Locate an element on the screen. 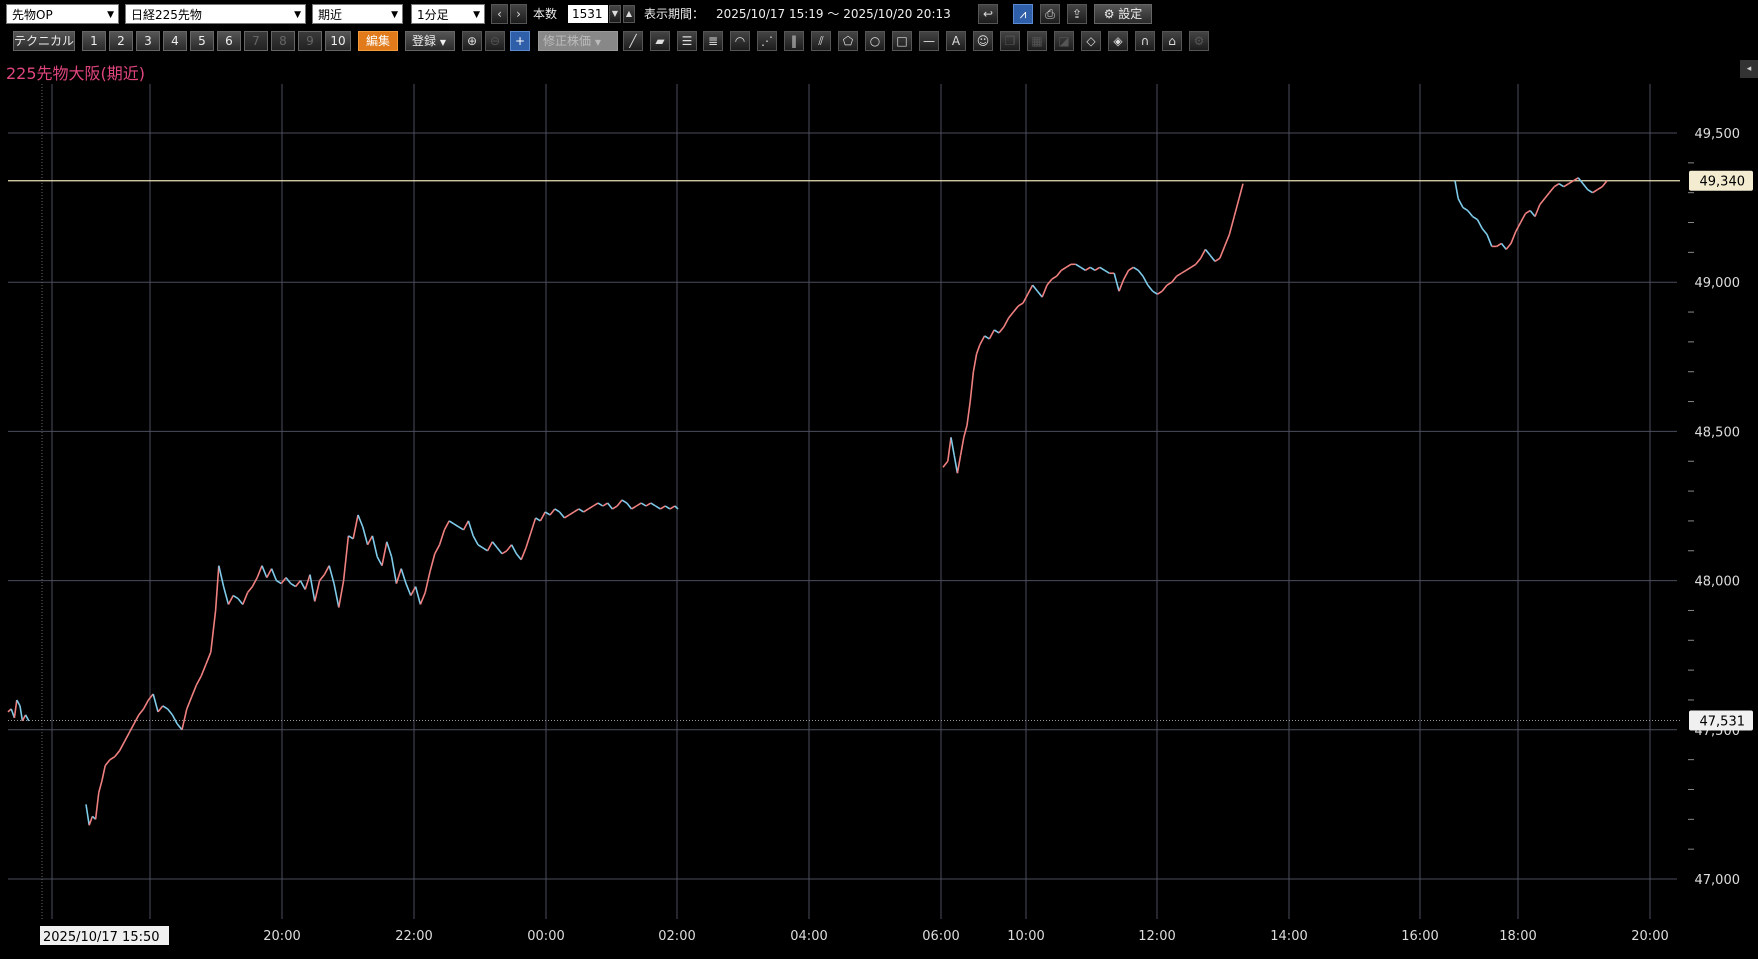 Image resolution: width=1758 pixels, height=959 pixels. next-period-button: › is located at coordinates (518, 14).